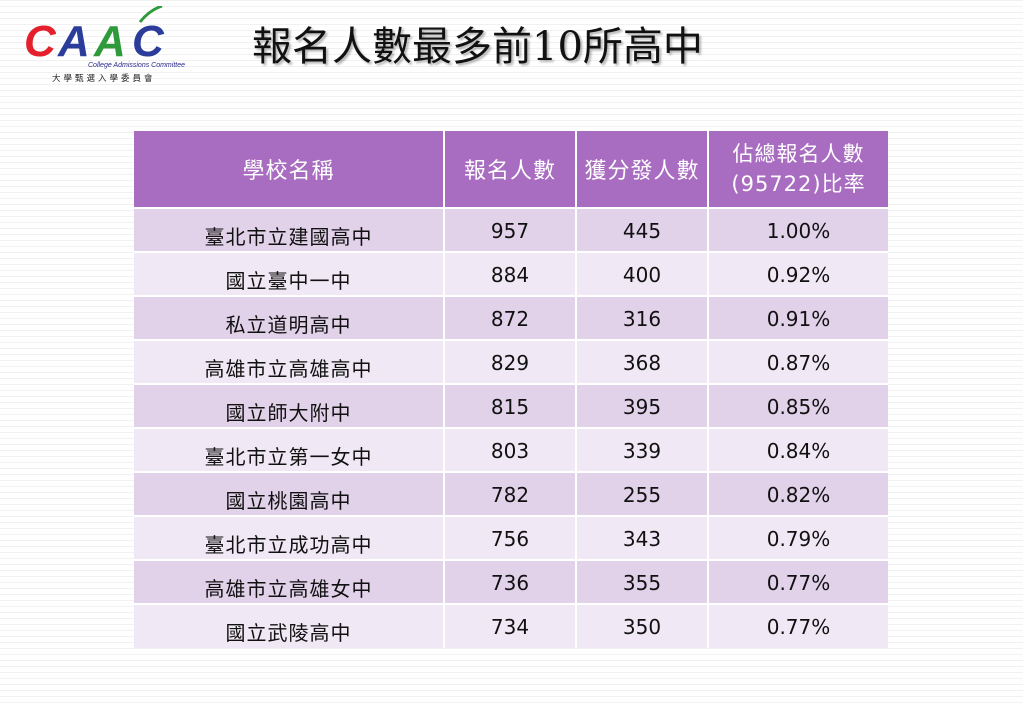  I want to click on table-row: 國立臺中一中 884 400 0.92%, so click(511, 273).